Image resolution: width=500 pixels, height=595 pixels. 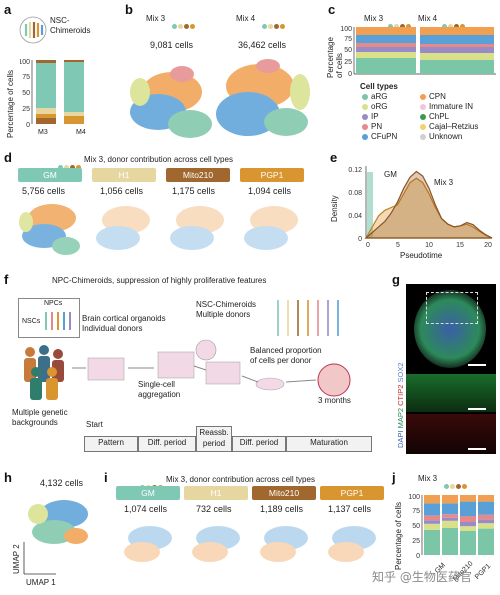 What do you see at coordinates (450, 516) in the screenshot?
I see `panel-j-bar-h1-pn` at bounding box center [450, 516].